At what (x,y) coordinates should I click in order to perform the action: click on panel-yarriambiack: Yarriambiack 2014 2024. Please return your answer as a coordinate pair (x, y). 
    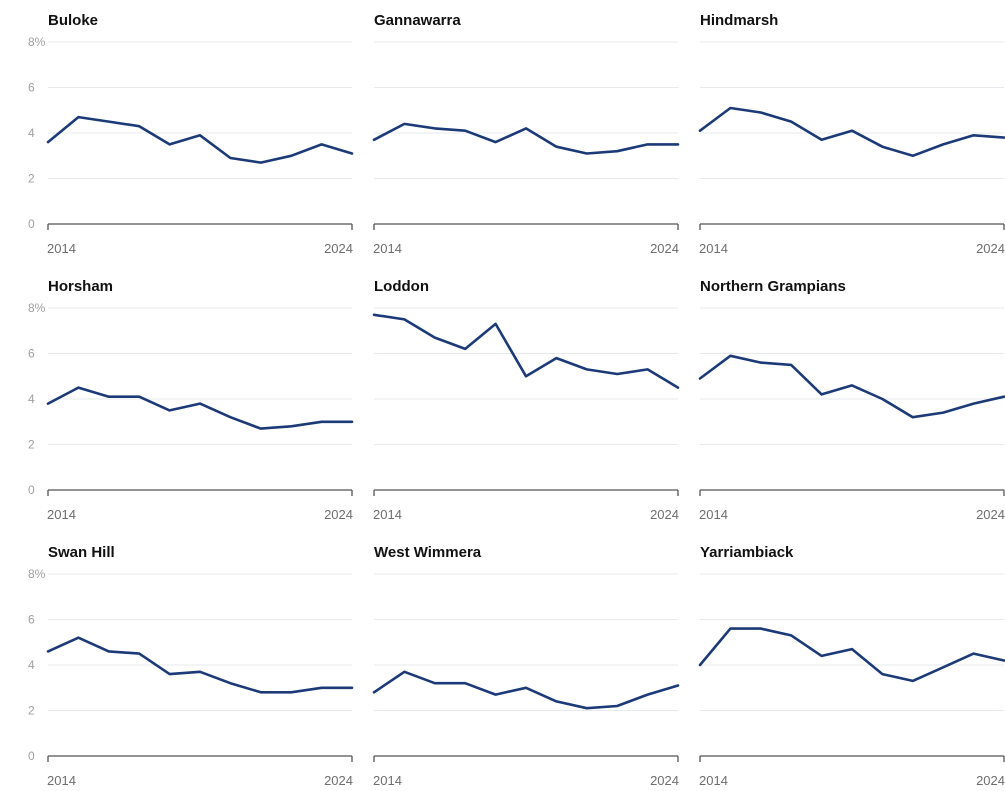
    Looking at the image, I should click on (851, 666).